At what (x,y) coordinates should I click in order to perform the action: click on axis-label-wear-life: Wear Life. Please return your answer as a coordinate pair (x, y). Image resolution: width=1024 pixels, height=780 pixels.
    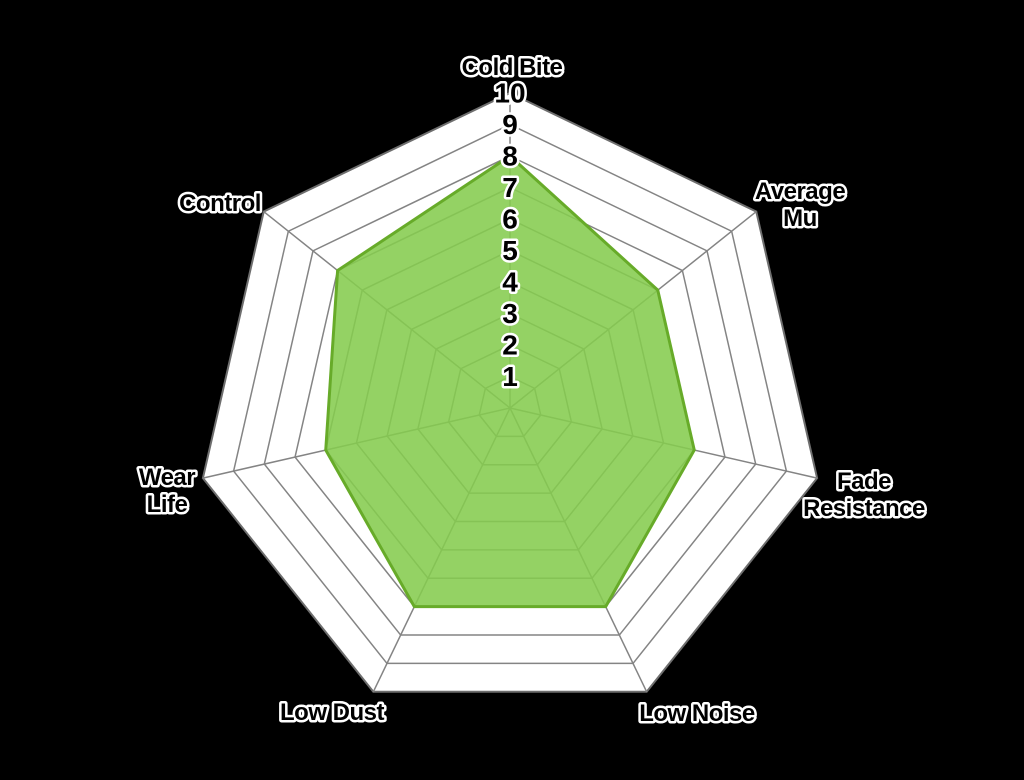
    Looking at the image, I should click on (167, 491).